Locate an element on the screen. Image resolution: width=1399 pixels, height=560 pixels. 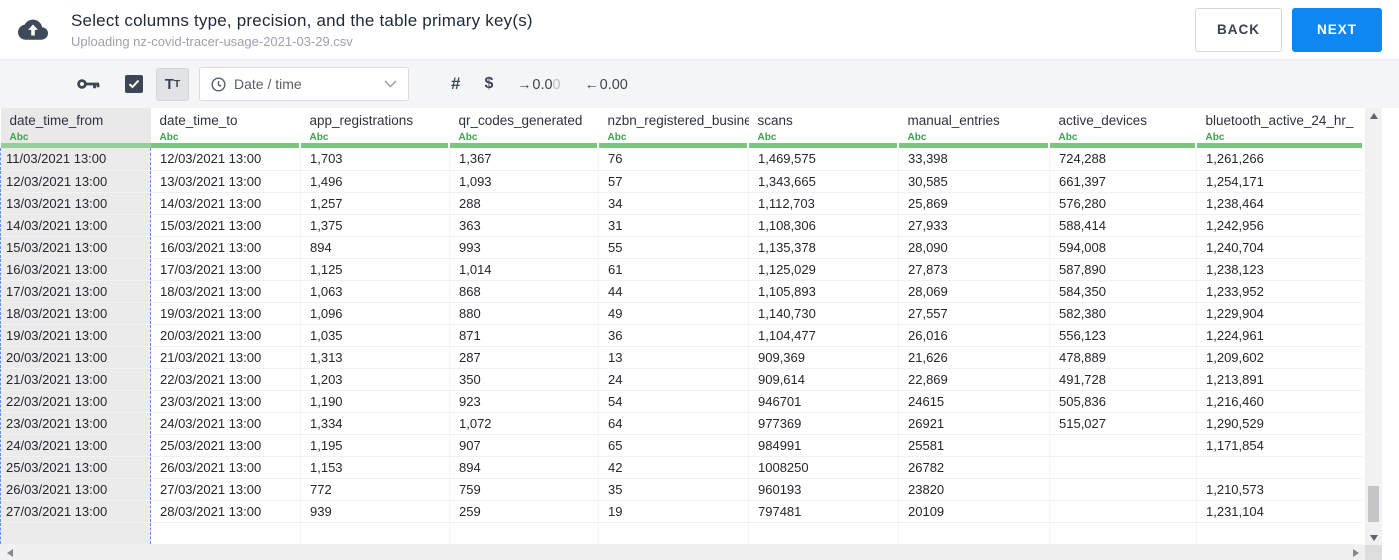
table-cell: 27,933 is located at coordinates (974, 225).